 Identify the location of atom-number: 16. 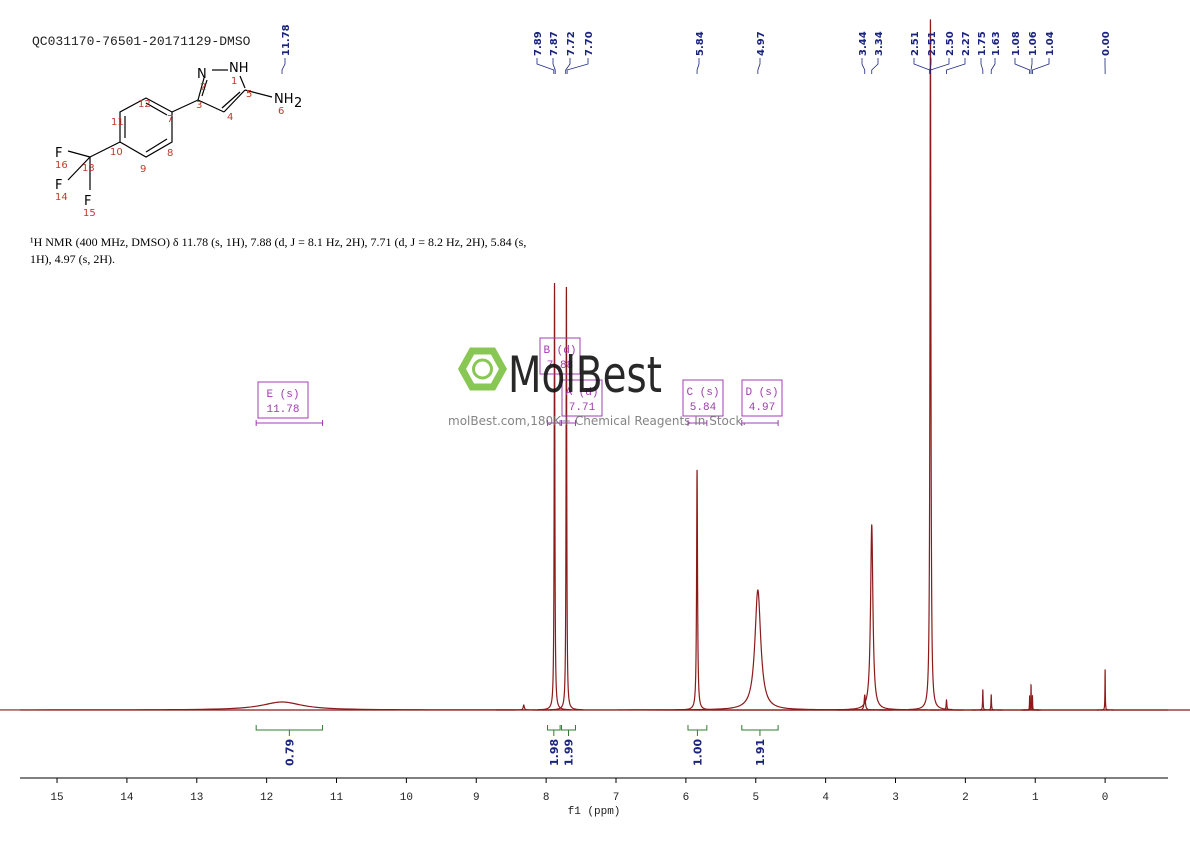
(61, 165).